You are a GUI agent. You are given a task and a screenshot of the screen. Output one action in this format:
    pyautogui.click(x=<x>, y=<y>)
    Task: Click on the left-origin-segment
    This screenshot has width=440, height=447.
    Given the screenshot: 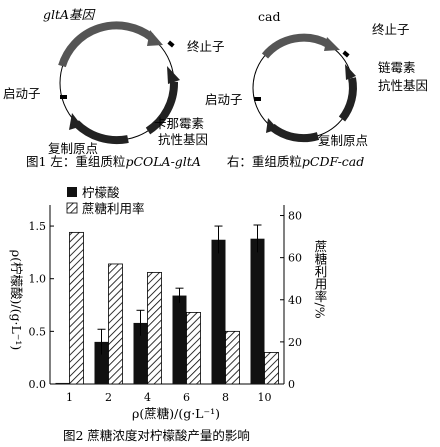 What is the action you would take?
    pyautogui.click(x=101, y=132)
    